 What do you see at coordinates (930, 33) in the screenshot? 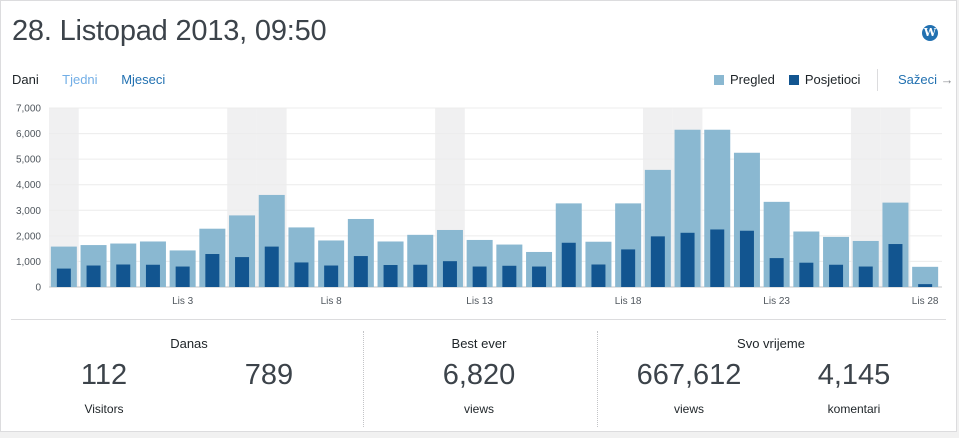
I see `wordpress-icon: W` at bounding box center [930, 33].